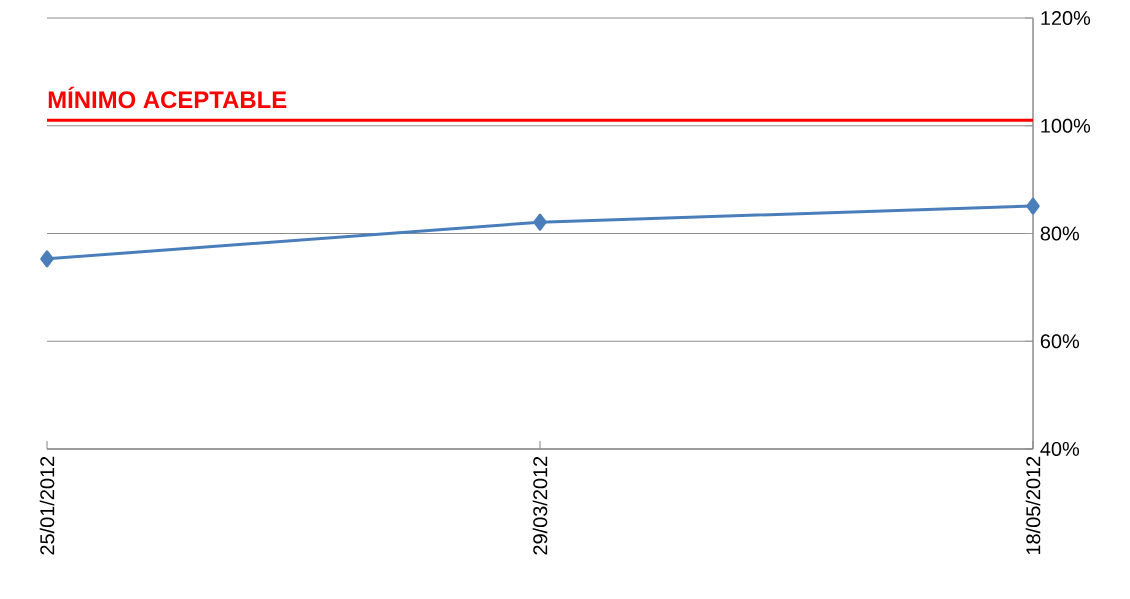  What do you see at coordinates (1066, 125) in the screenshot?
I see `y-tick-label: 100%` at bounding box center [1066, 125].